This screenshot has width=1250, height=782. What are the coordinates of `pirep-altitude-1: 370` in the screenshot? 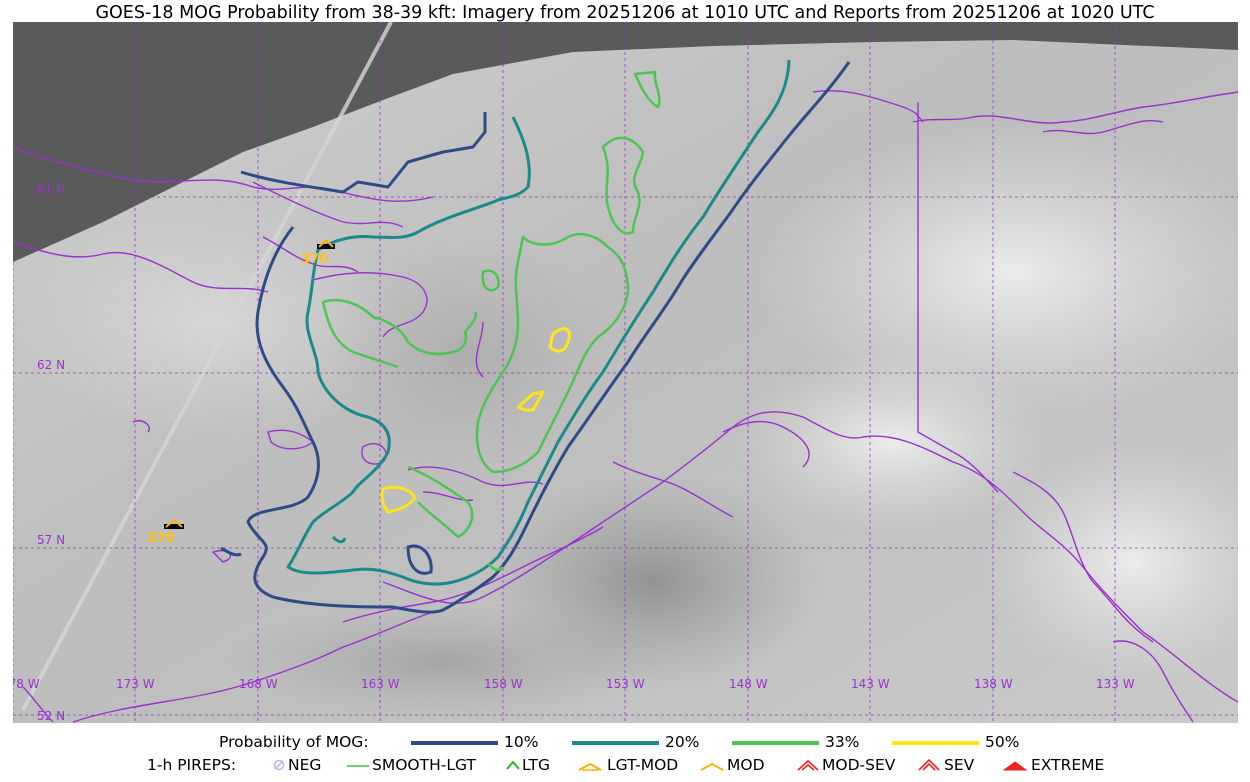 It's located at (314, 259).